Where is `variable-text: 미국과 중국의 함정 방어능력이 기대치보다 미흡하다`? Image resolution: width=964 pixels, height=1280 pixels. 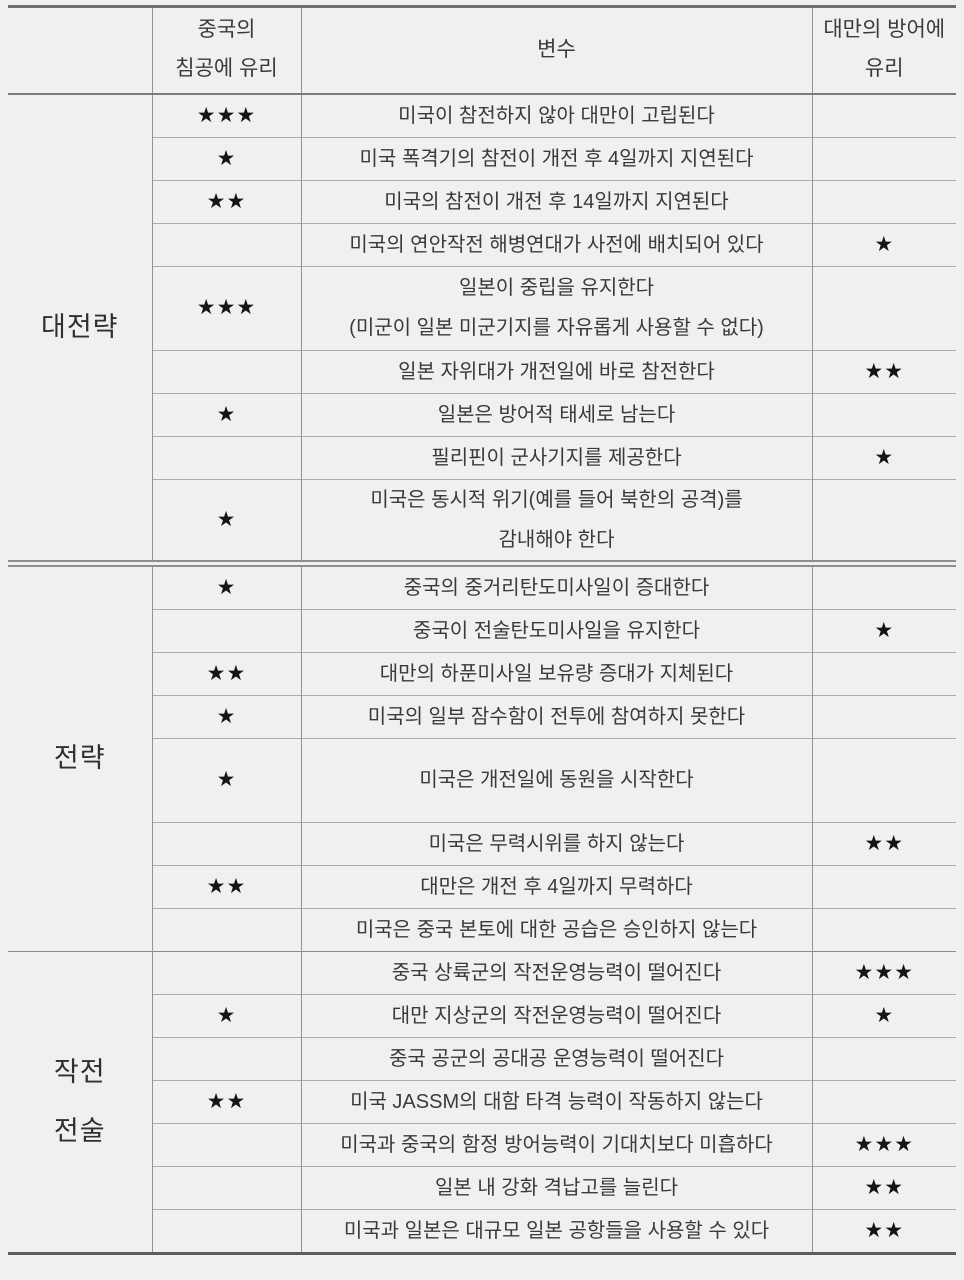
variable-text: 미국과 중국의 함정 방어능력이 기대치보다 미흡하다 is located at coordinates (557, 1144).